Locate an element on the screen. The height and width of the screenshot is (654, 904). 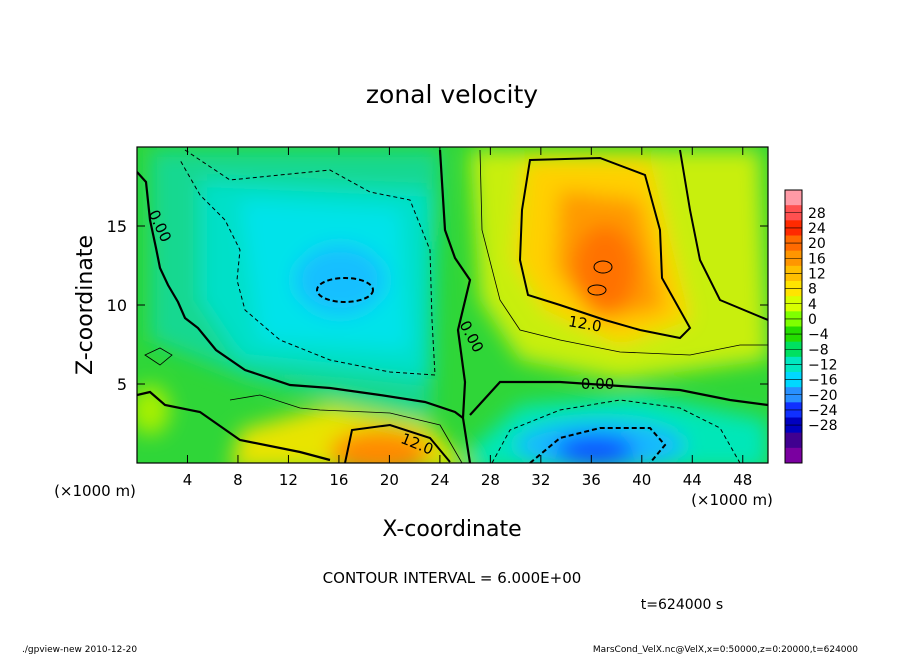
lower-positive-maximum is located at coordinates (380, 446).